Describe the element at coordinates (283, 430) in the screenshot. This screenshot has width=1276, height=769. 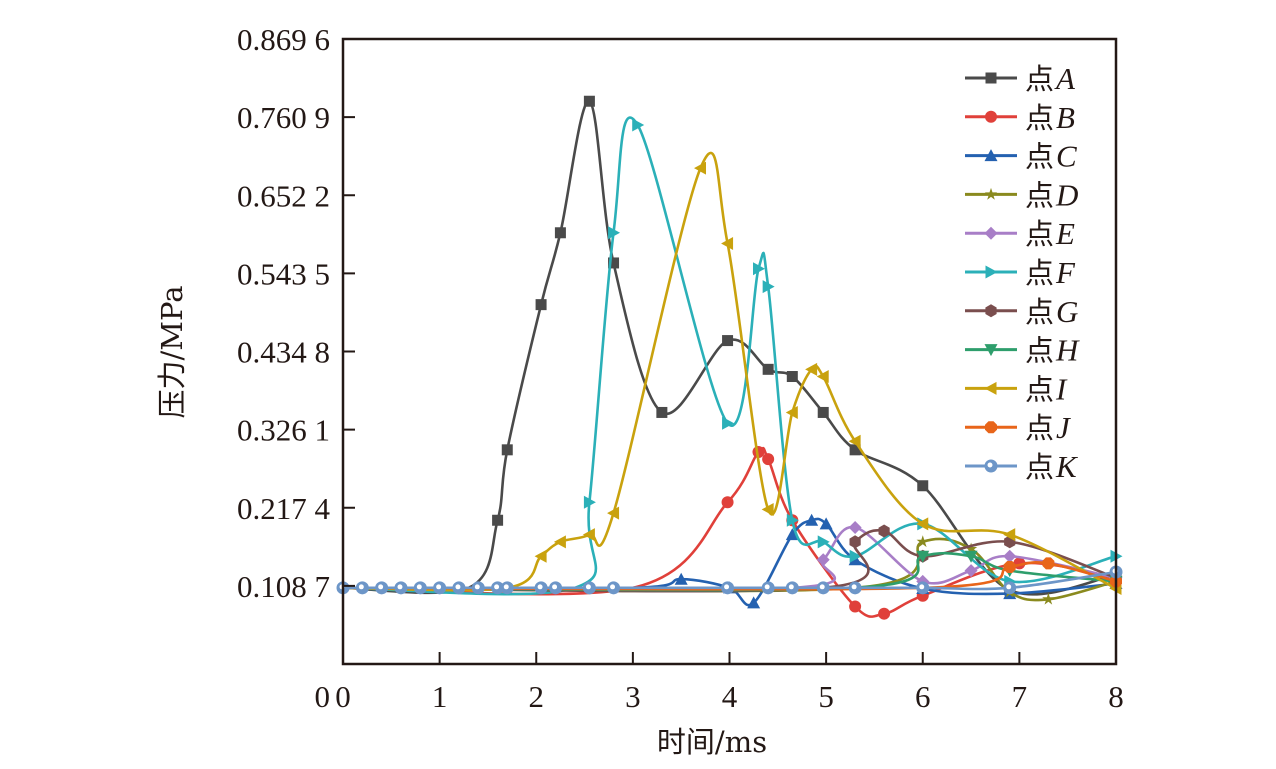
I see `y-tick-label: 0.326 1` at that location.